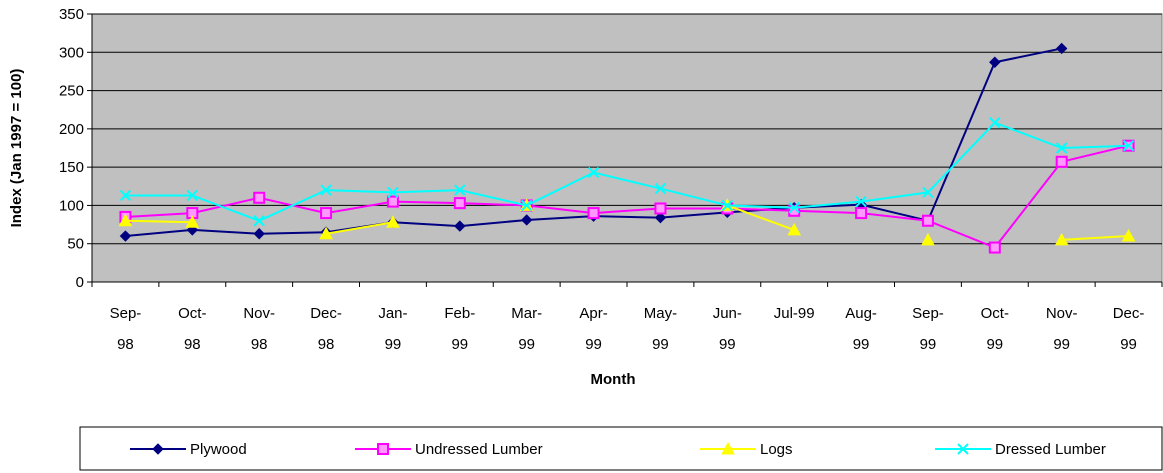  What do you see at coordinates (794, 313) in the screenshot?
I see `x-tick-label: Jul-99` at bounding box center [794, 313].